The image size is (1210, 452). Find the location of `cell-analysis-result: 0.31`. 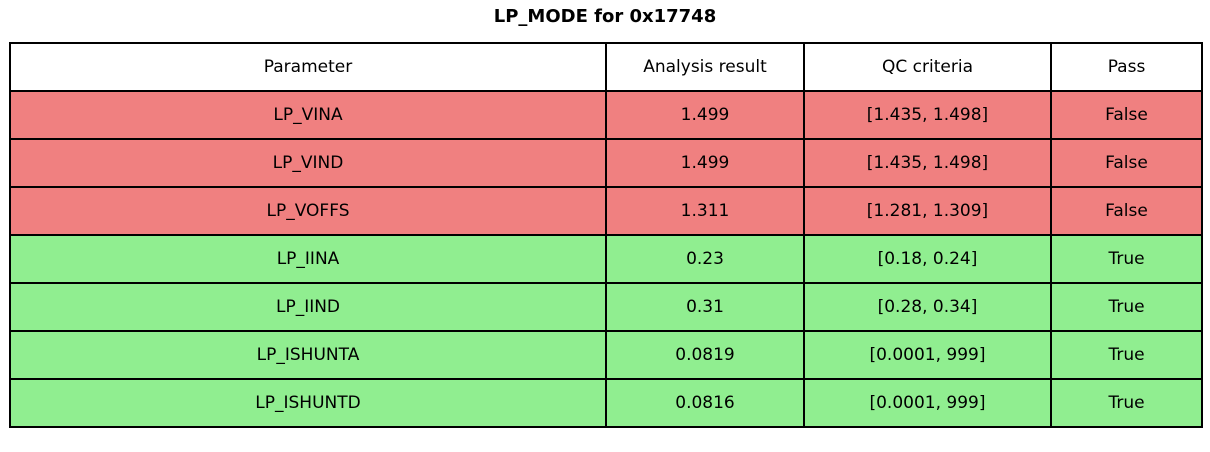

cell-analysis-result: 0.31 is located at coordinates (705, 307).